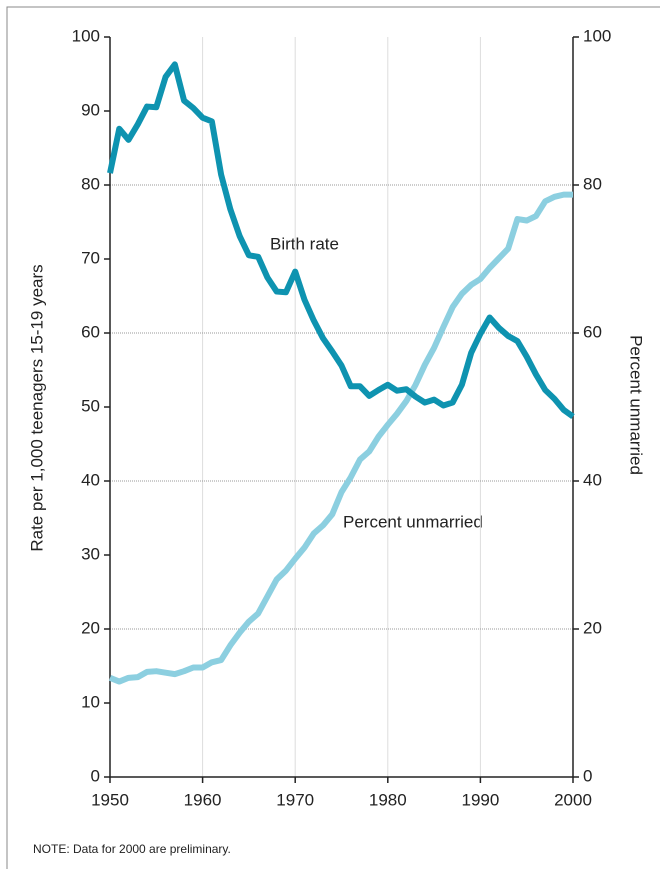 Image resolution: width=668 pixels, height=869 pixels. What do you see at coordinates (413, 521) in the screenshot?
I see `annotation: Percent unmarried` at bounding box center [413, 521].